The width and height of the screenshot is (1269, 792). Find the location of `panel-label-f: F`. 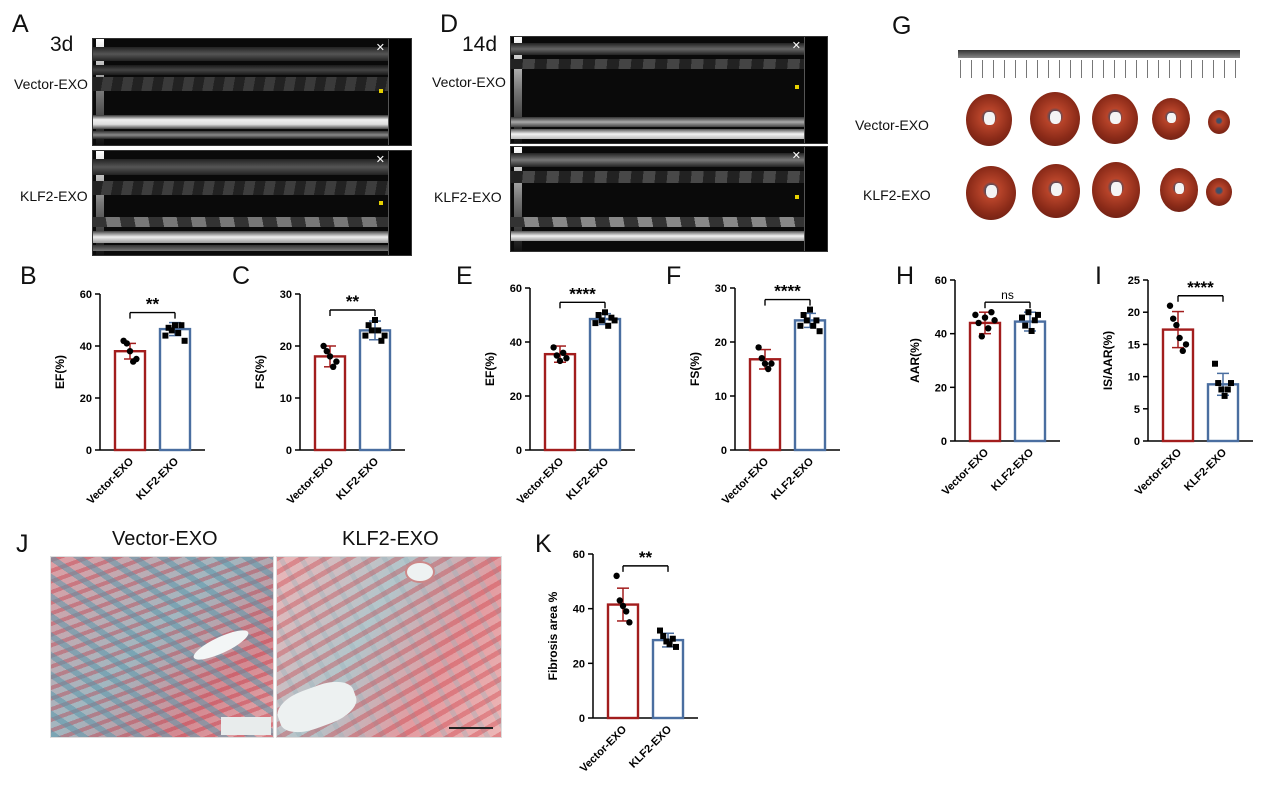

panel-label-f: F is located at coordinates (674, 276).